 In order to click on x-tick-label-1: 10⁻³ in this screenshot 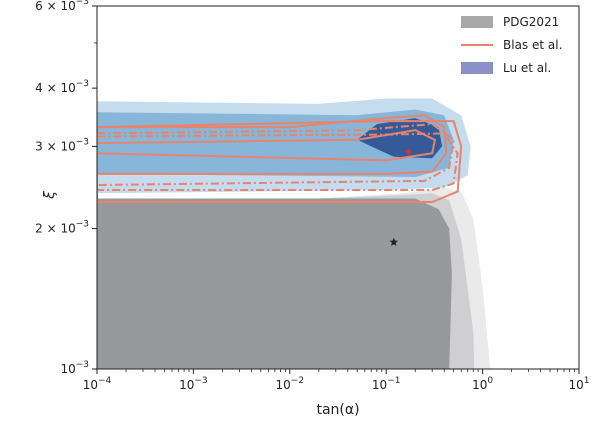, I will do `click(193, 384)`.